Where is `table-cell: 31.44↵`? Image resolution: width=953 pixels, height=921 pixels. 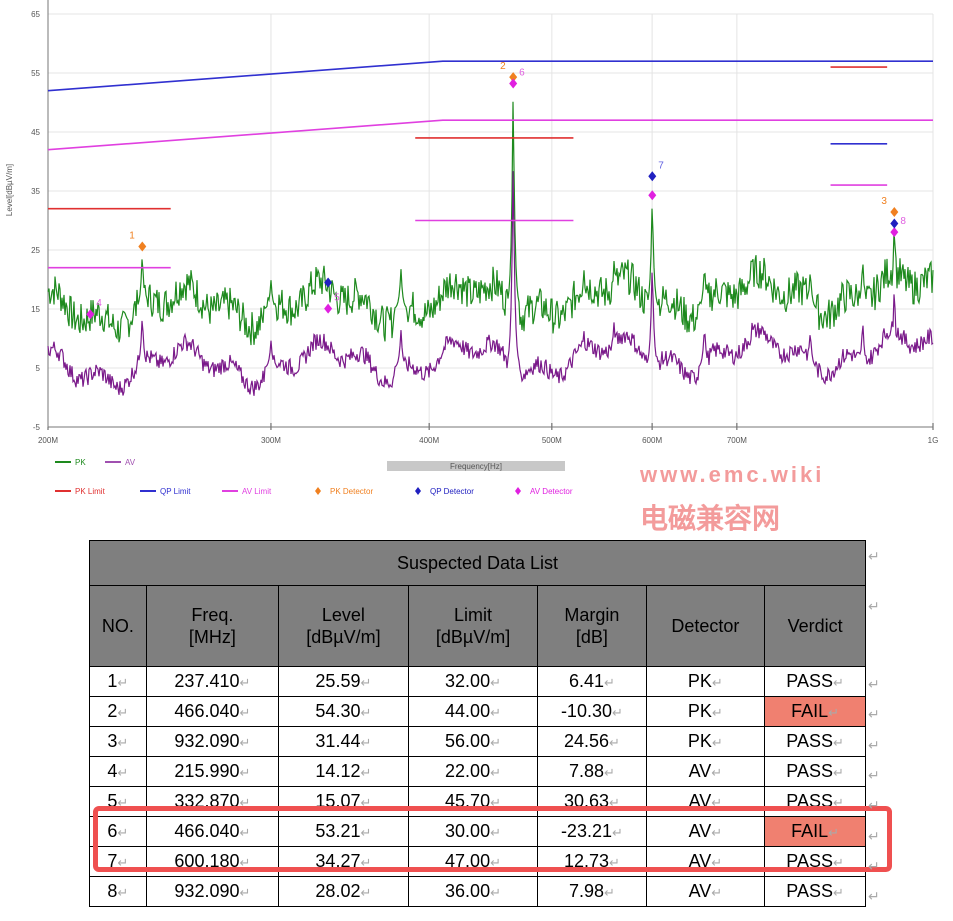 table-cell: 31.44↵ is located at coordinates (343, 741).